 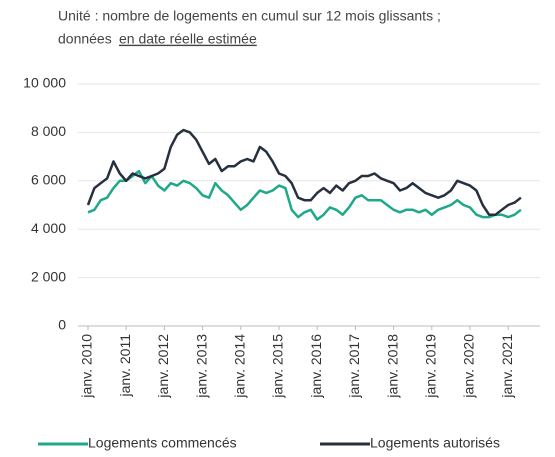 What do you see at coordinates (469, 366) in the screenshot?
I see `x-tick-label: janv. 2020` at bounding box center [469, 366].